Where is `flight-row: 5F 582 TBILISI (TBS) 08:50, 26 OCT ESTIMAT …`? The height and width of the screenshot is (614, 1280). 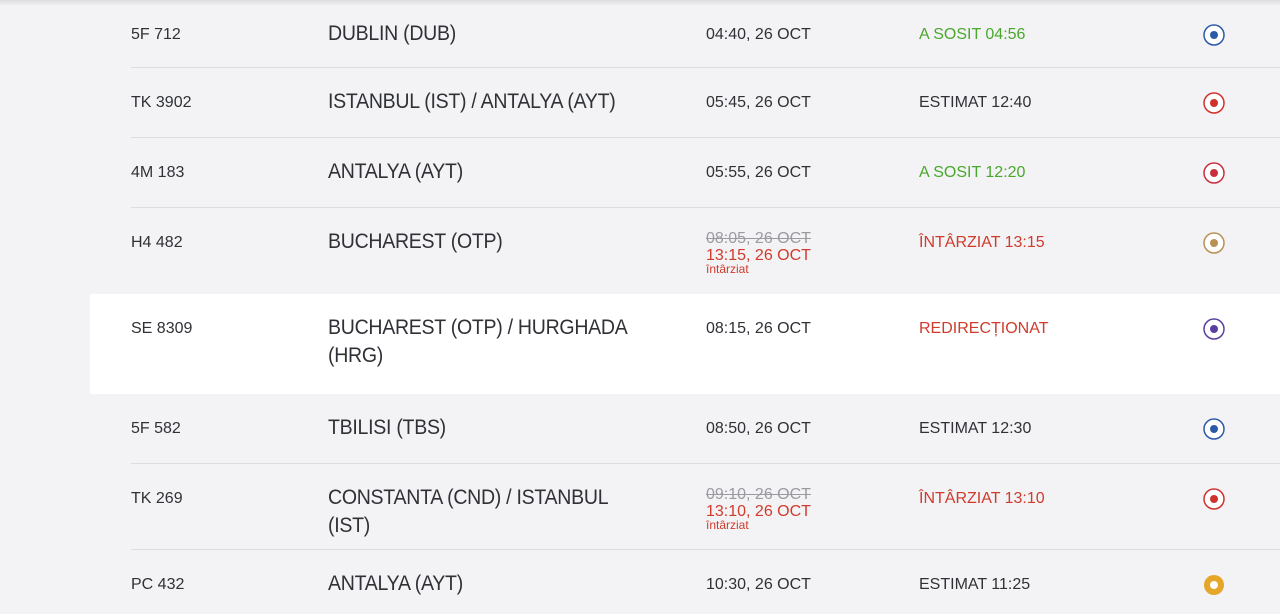 flight-row: 5F 582 TBILISI (TBS) 08:50, 26 OCT ESTIMAT … is located at coordinates (640, 429).